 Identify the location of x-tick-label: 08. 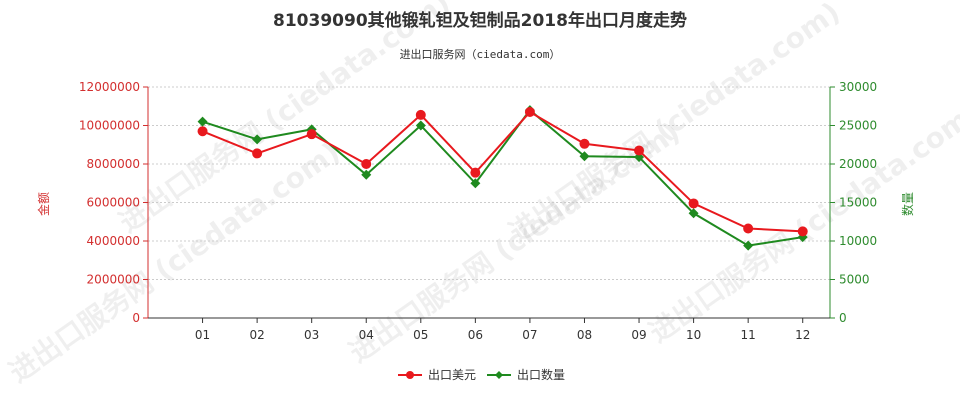
(584, 335).